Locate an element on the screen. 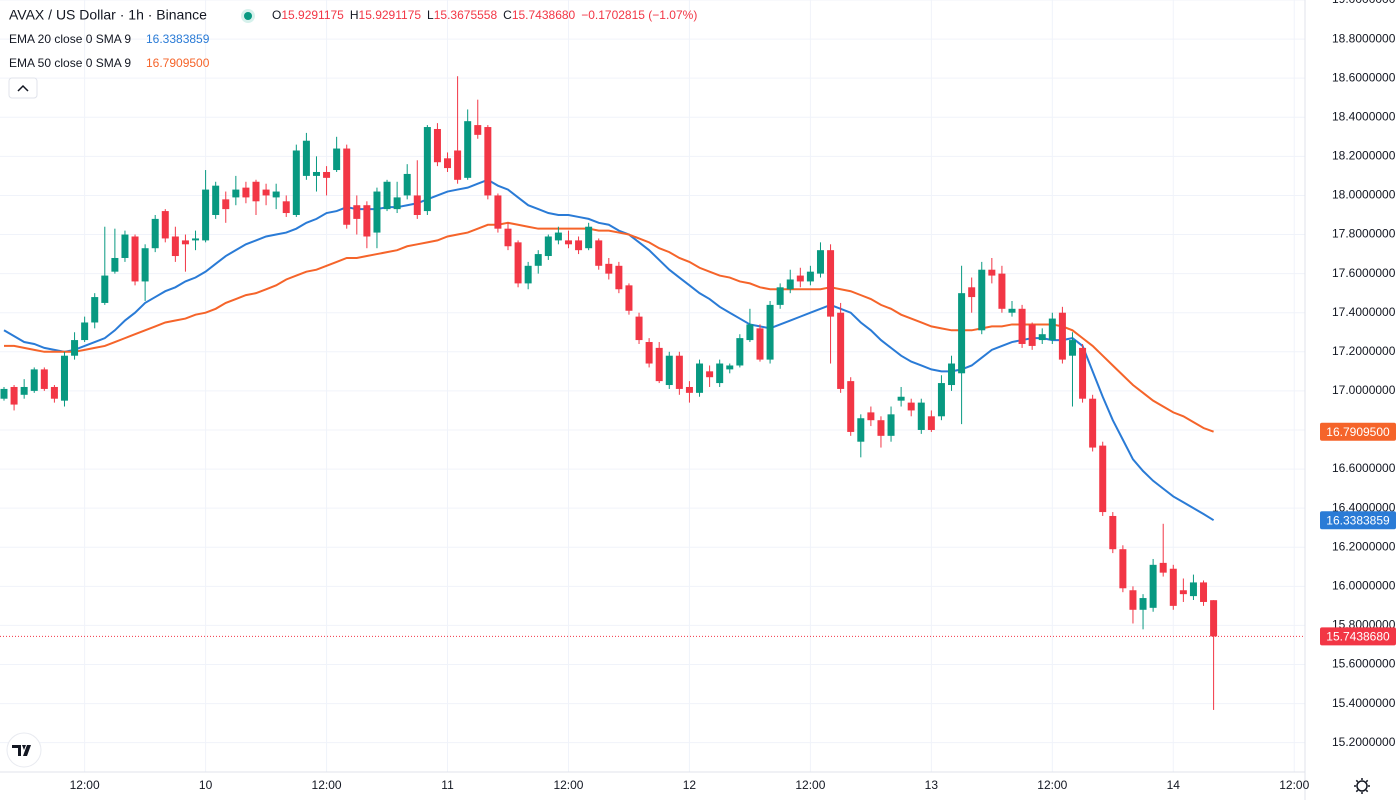  y-tick-label: 16.0000000 is located at coordinates (1364, 586).